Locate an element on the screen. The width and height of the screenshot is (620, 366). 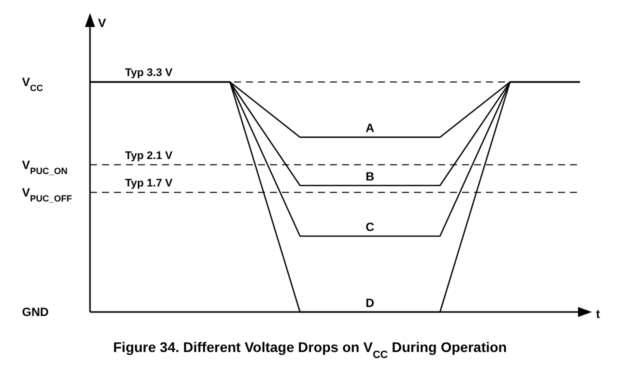
series-label: A is located at coordinates (370, 128).